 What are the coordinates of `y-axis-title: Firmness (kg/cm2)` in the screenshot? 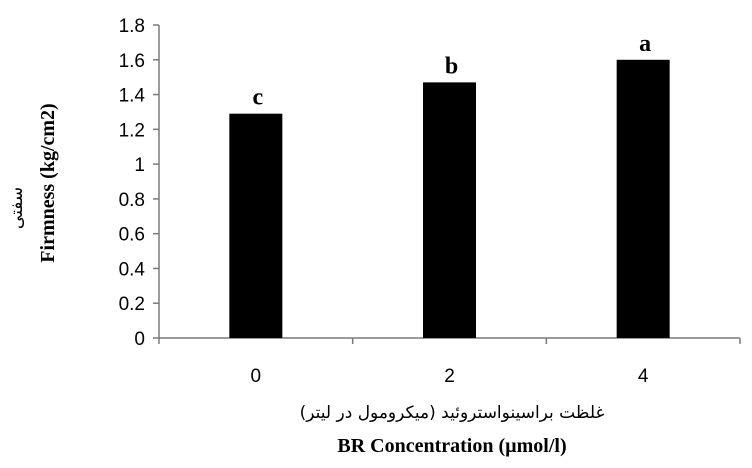 It's located at (48, 182).